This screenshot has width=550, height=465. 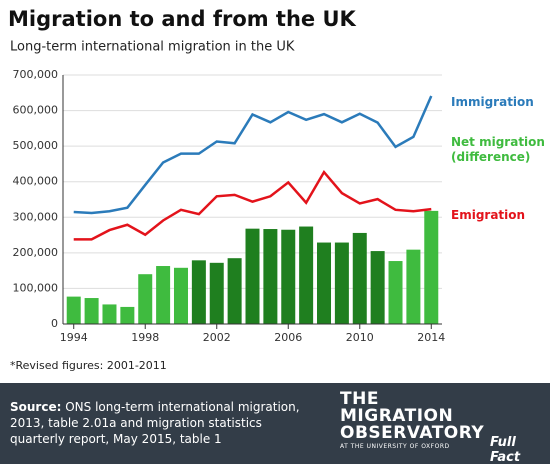 What do you see at coordinates (36, 407) in the screenshot?
I see `source-label: Source:` at bounding box center [36, 407].